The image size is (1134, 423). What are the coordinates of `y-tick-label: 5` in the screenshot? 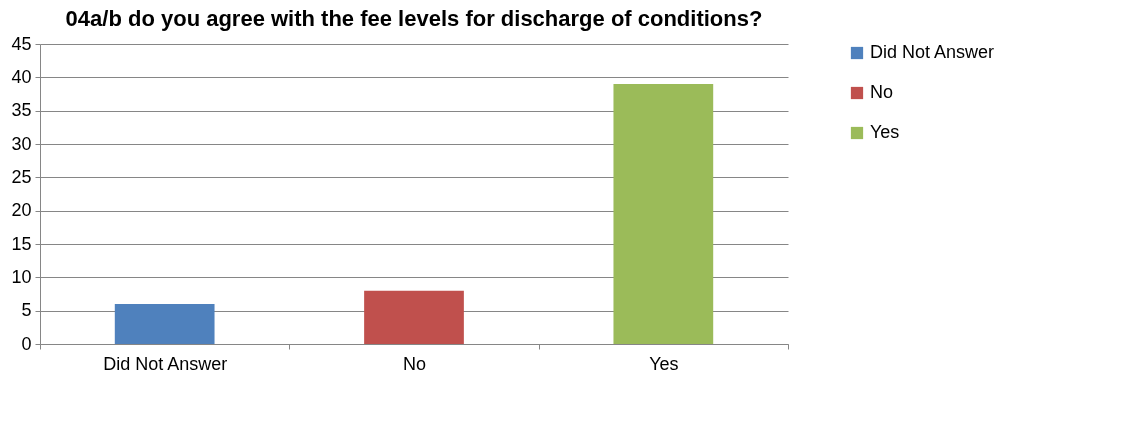 It's located at (26, 310).